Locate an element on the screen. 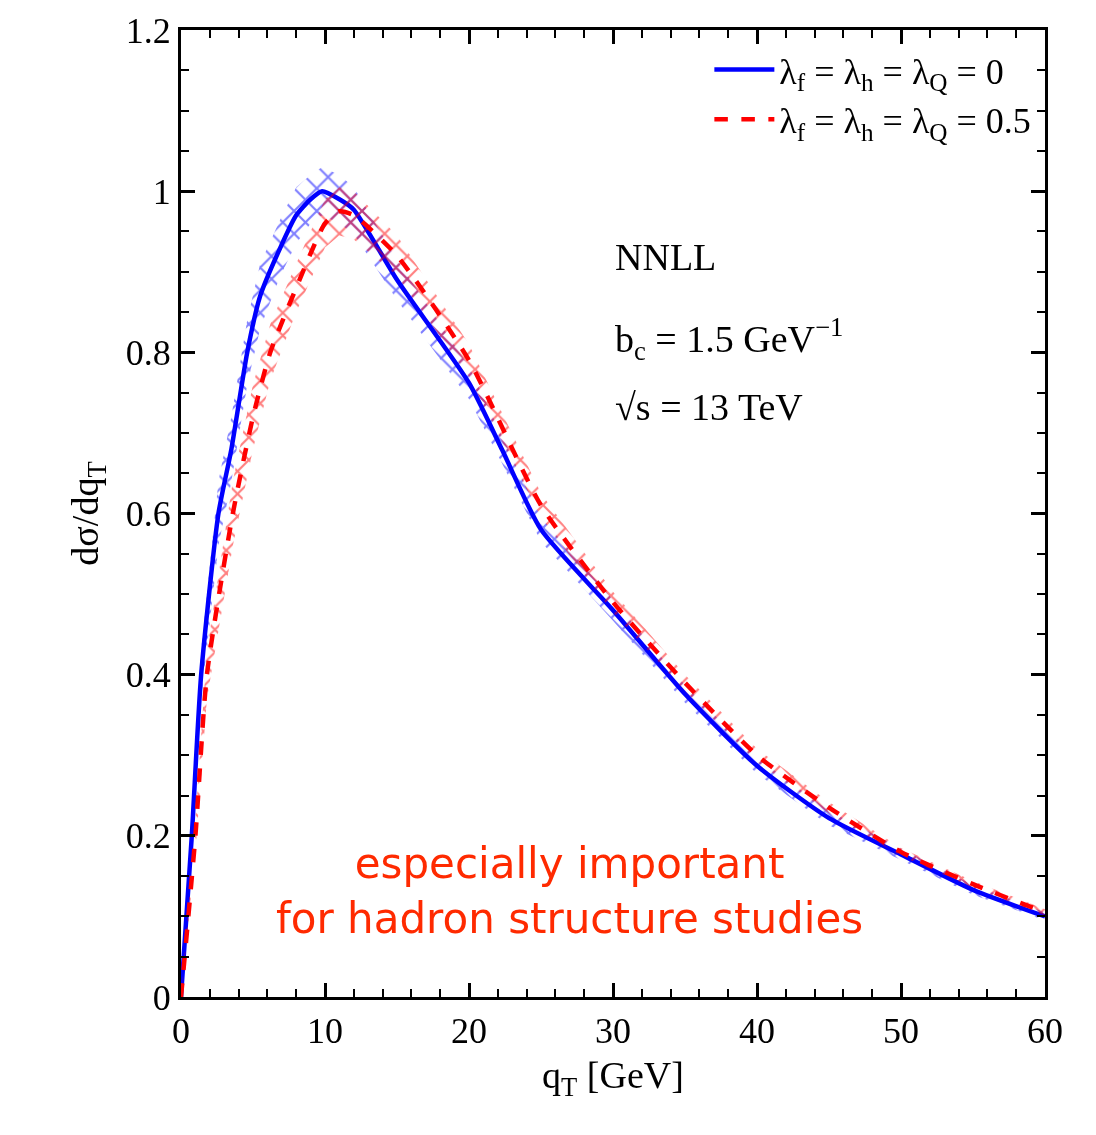 The height and width of the screenshot is (1135, 1096). y-tick-label: 0.8 is located at coordinates (148, 352).